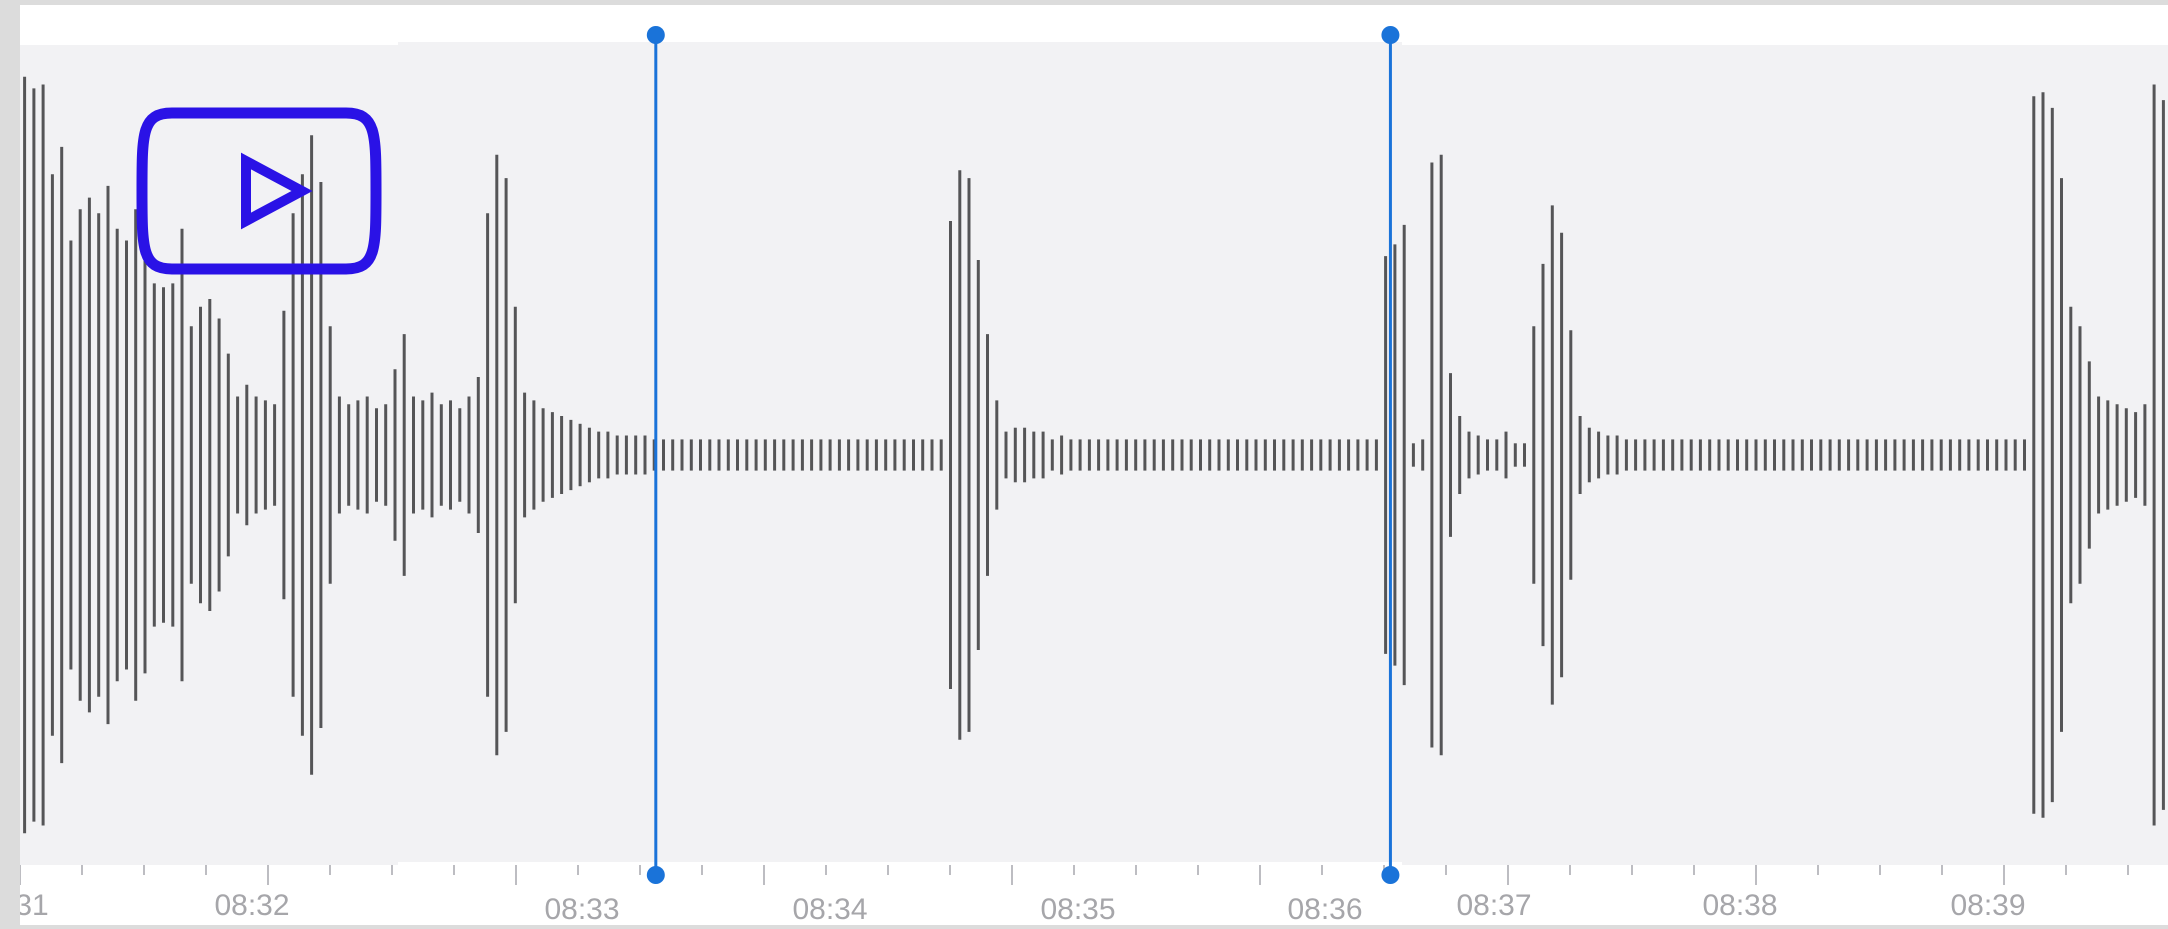 This screenshot has width=2168, height=929. What do you see at coordinates (1325, 909) in the screenshot?
I see `time-label: 08:36` at bounding box center [1325, 909].